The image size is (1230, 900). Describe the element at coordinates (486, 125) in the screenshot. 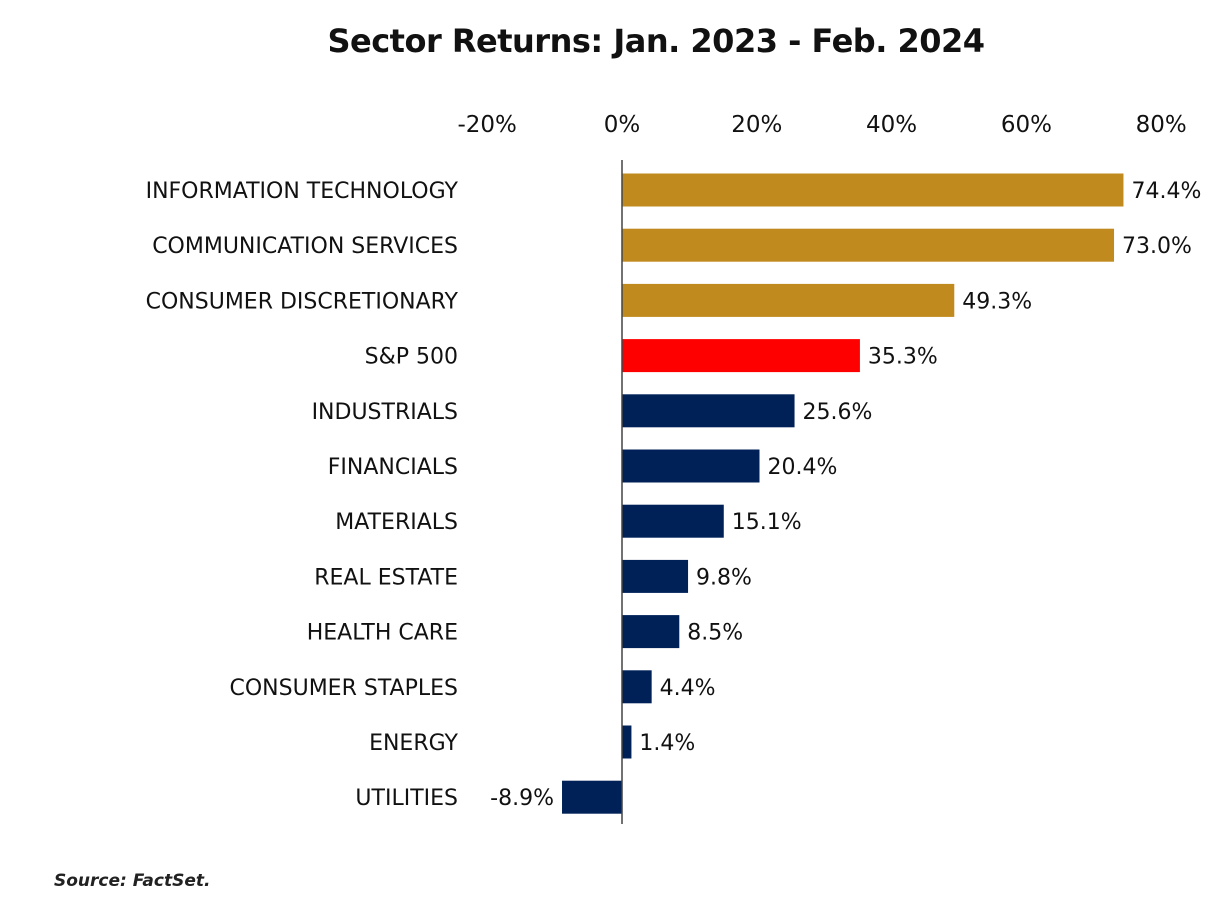

I see `x-tick-label: -20%` at that location.